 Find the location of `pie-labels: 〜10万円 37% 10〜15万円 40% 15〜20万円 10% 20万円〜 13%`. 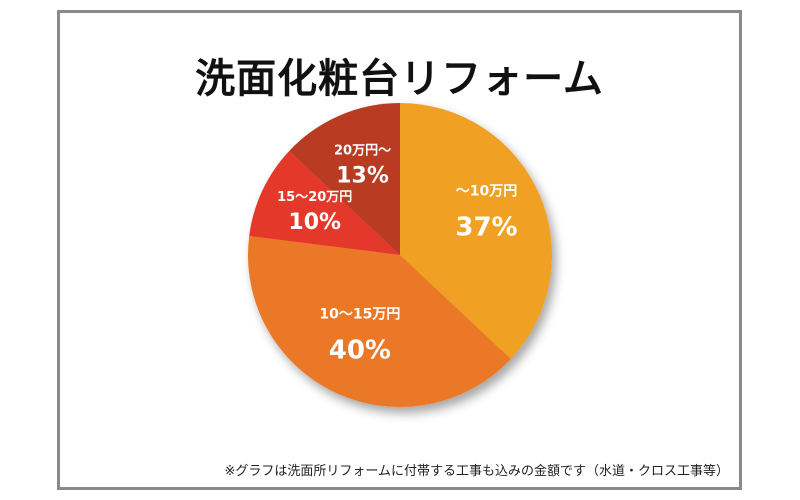

pie-labels: 〜10万円 37% 10〜15万円 40% 15〜20万円 10% 20万円〜 13% is located at coordinates (397, 255).